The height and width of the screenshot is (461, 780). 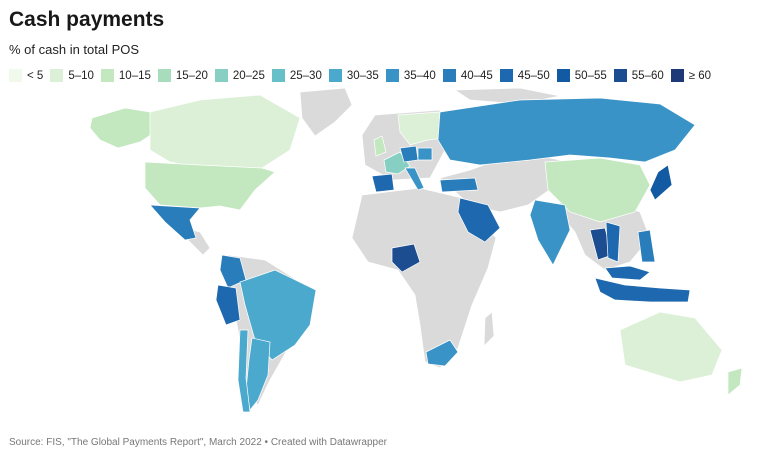 What do you see at coordinates (459, 185) in the screenshot?
I see `region-turkey` at bounding box center [459, 185].